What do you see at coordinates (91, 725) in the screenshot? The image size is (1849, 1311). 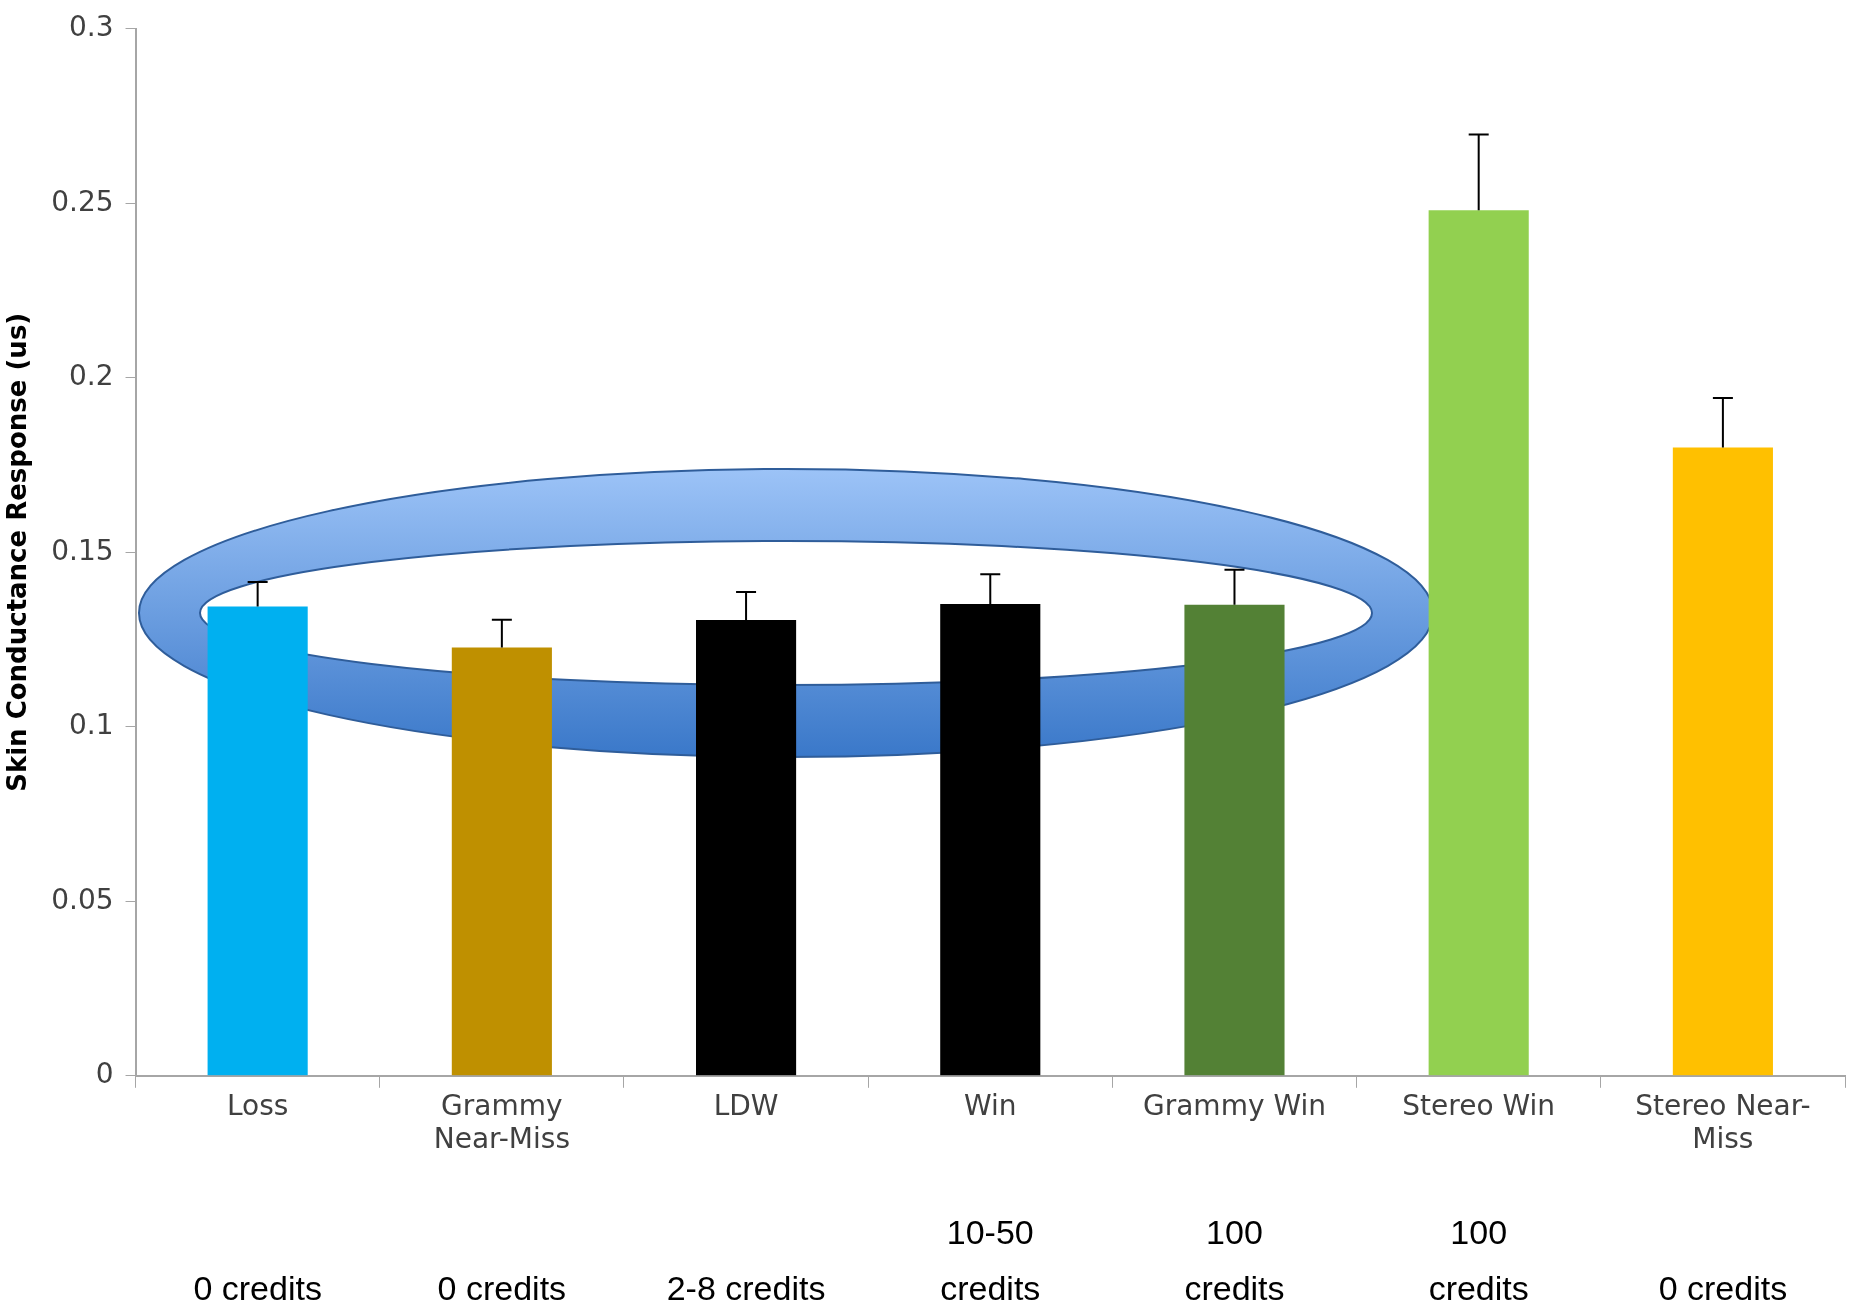 I see `y-tick-label: 0.1` at bounding box center [91, 725].